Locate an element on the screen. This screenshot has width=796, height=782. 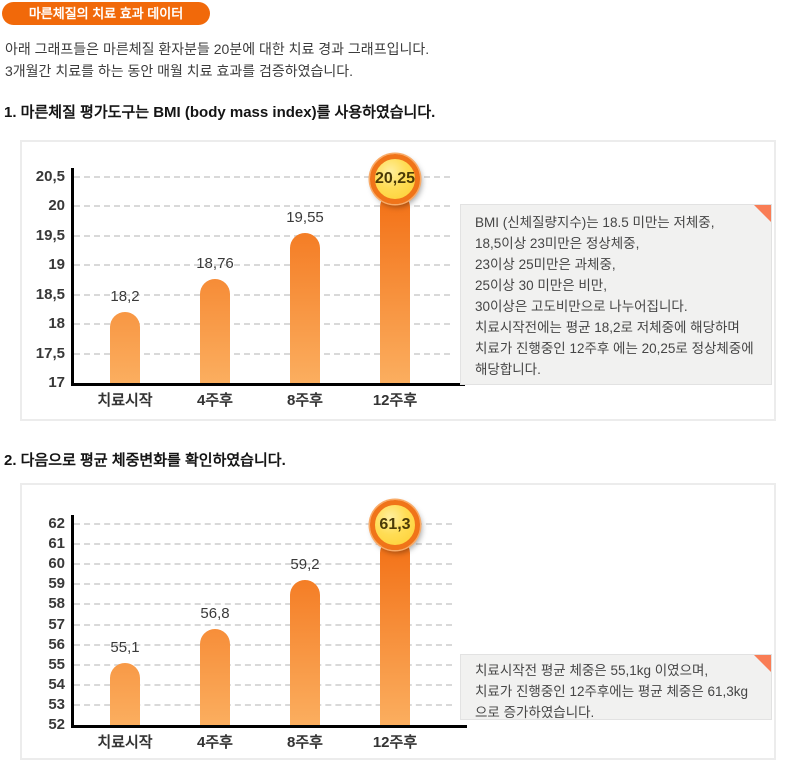
y-tick-label: 60 is located at coordinates (56, 564).